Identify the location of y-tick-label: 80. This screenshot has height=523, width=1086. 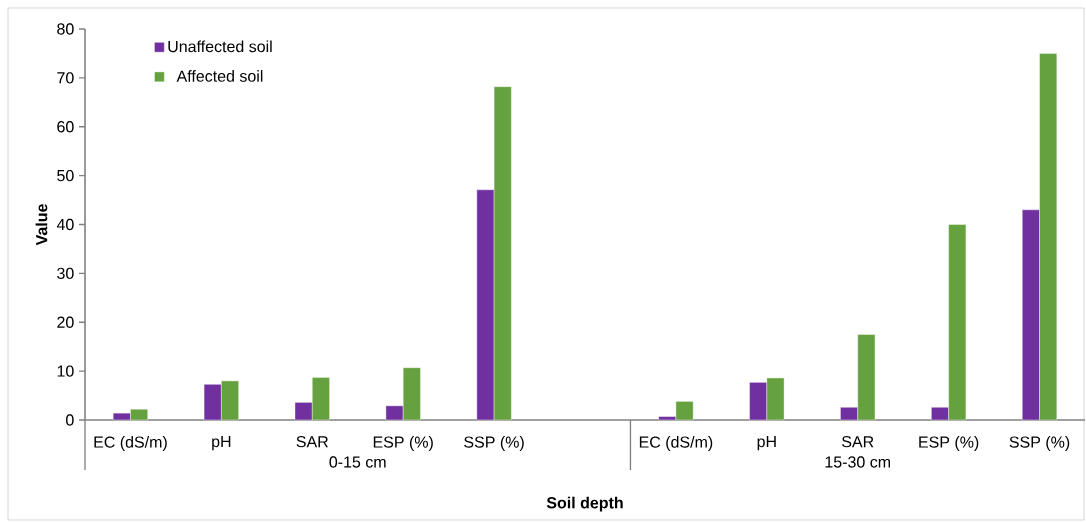
(65, 29).